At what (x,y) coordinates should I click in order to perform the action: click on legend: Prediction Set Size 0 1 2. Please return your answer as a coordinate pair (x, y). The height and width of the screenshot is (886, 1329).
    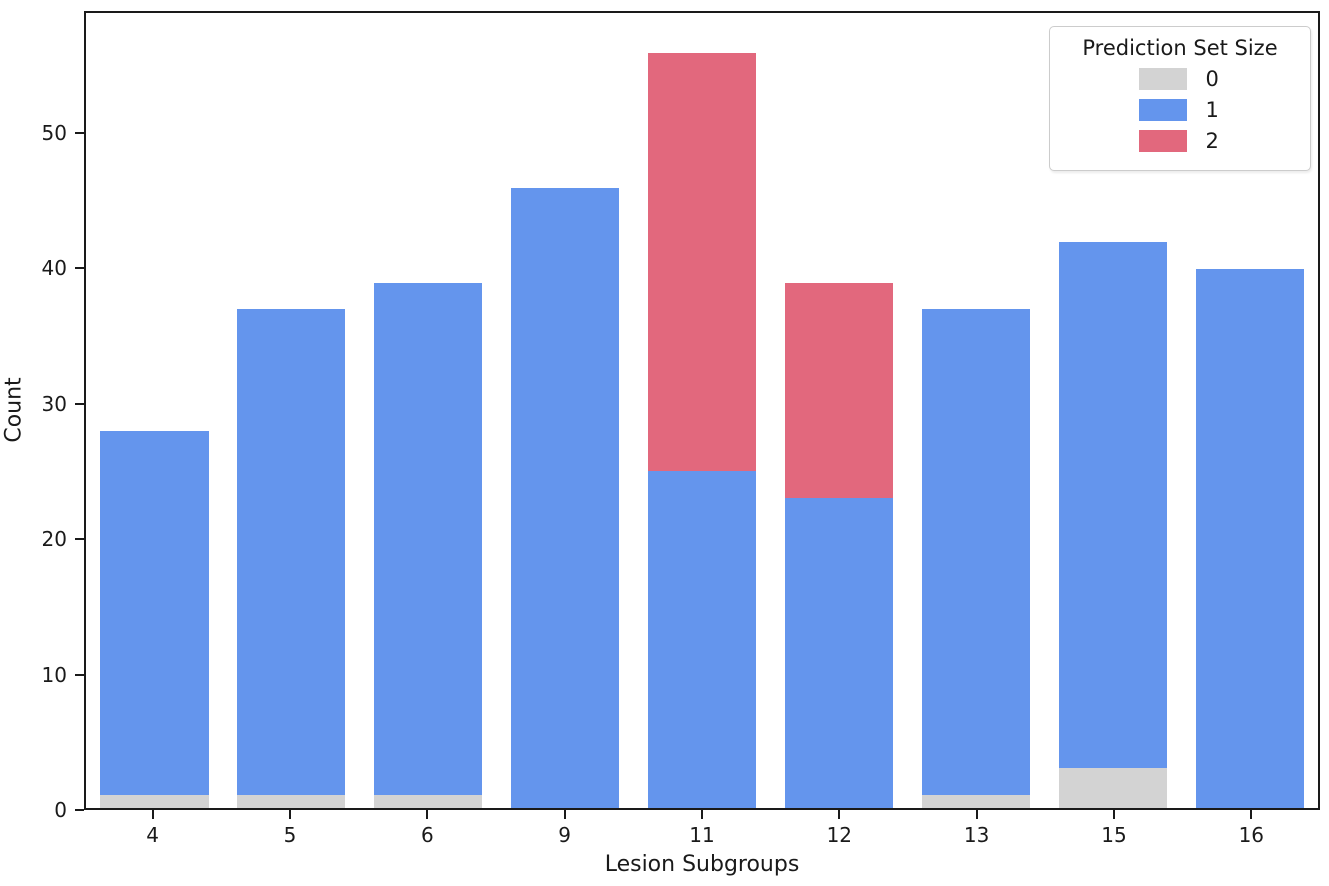
    Looking at the image, I should click on (1180, 98).